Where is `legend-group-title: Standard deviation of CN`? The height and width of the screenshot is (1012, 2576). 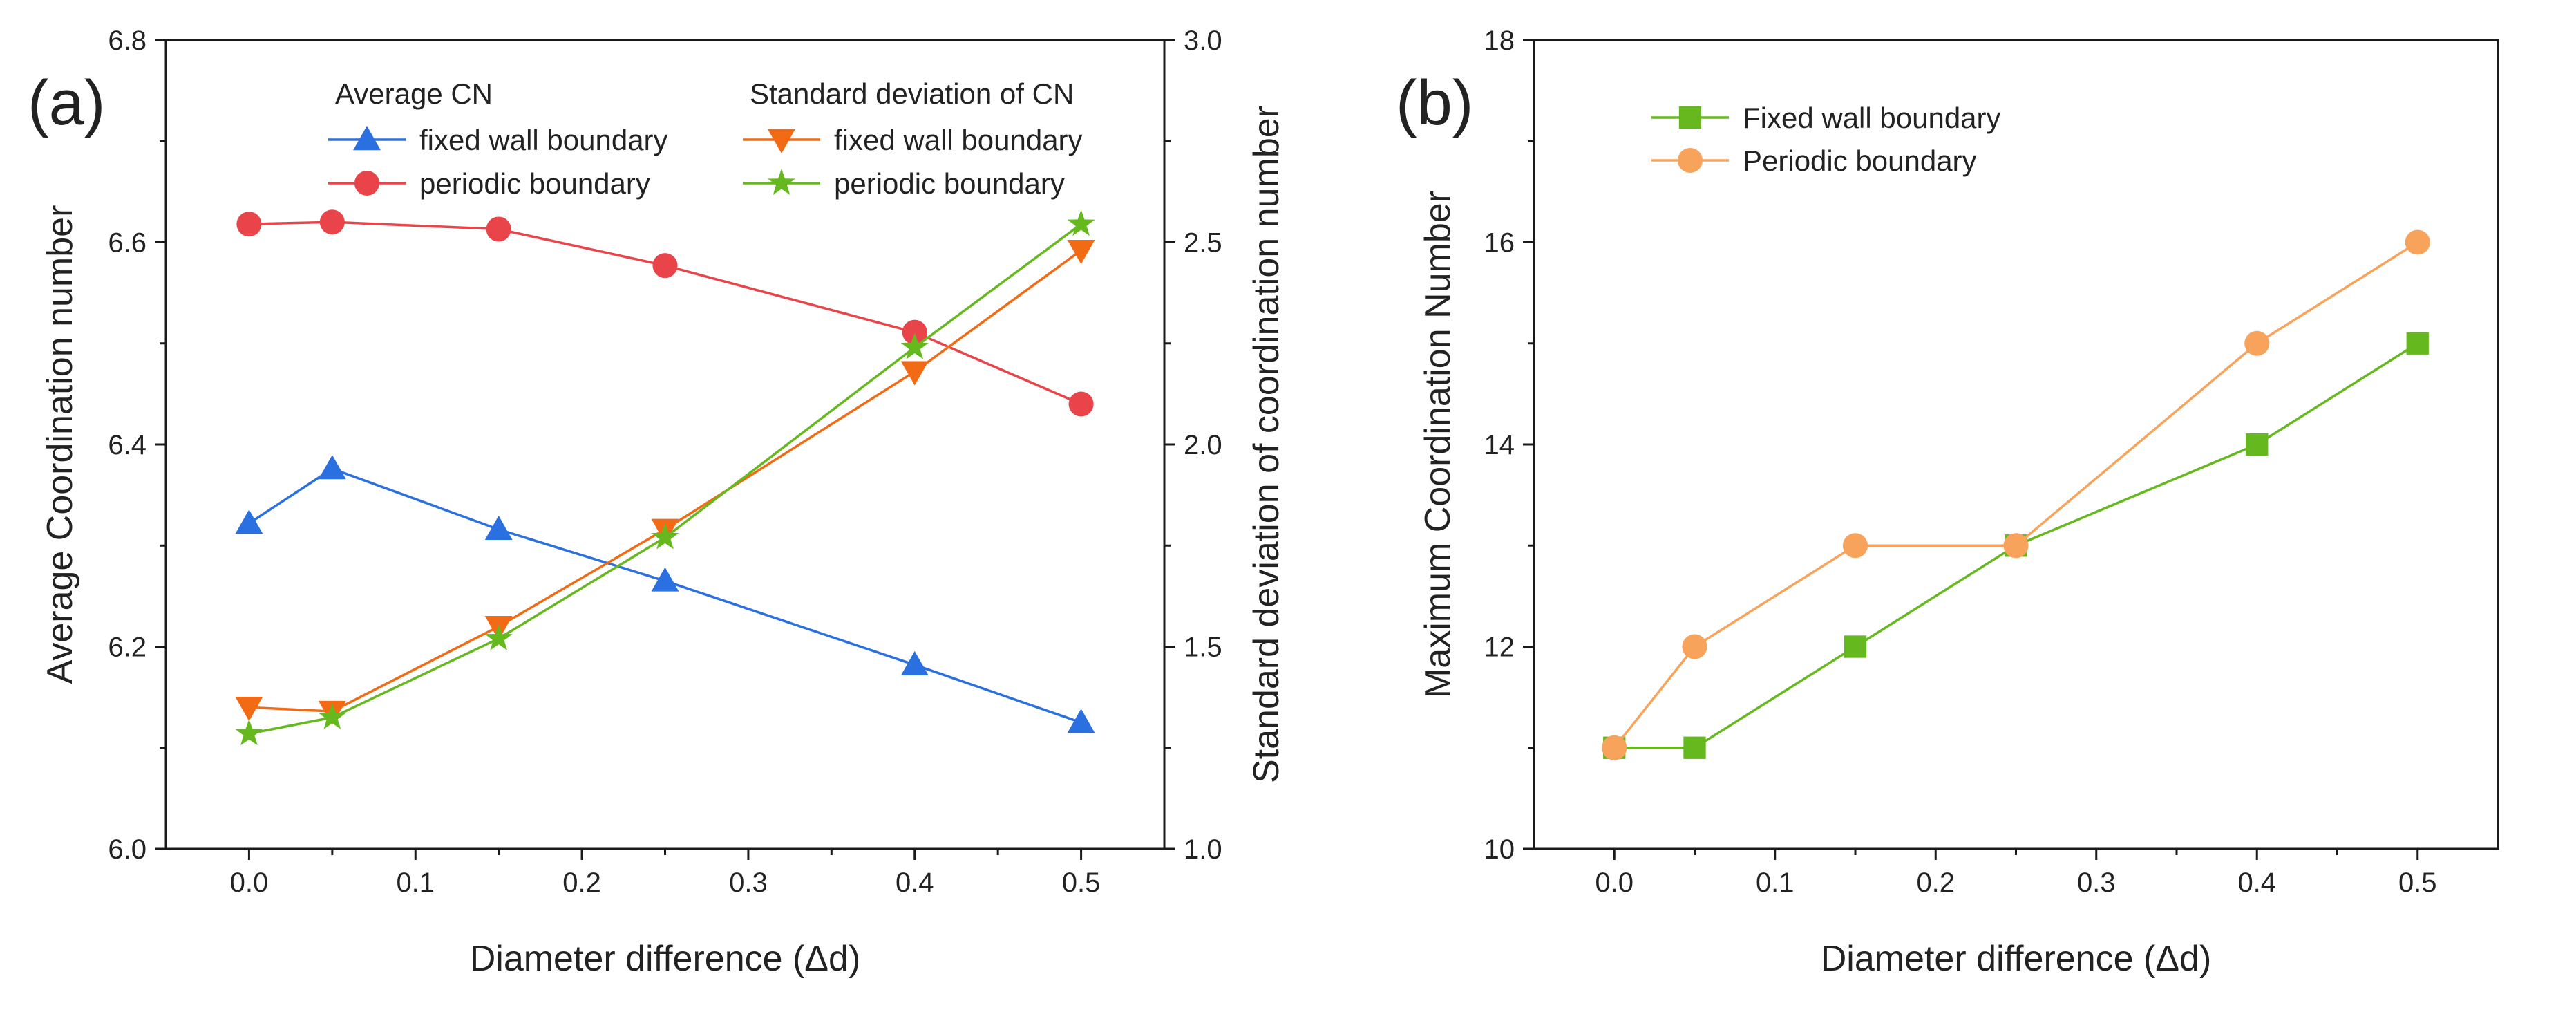 legend-group-title: Standard deviation of CN is located at coordinates (912, 94).